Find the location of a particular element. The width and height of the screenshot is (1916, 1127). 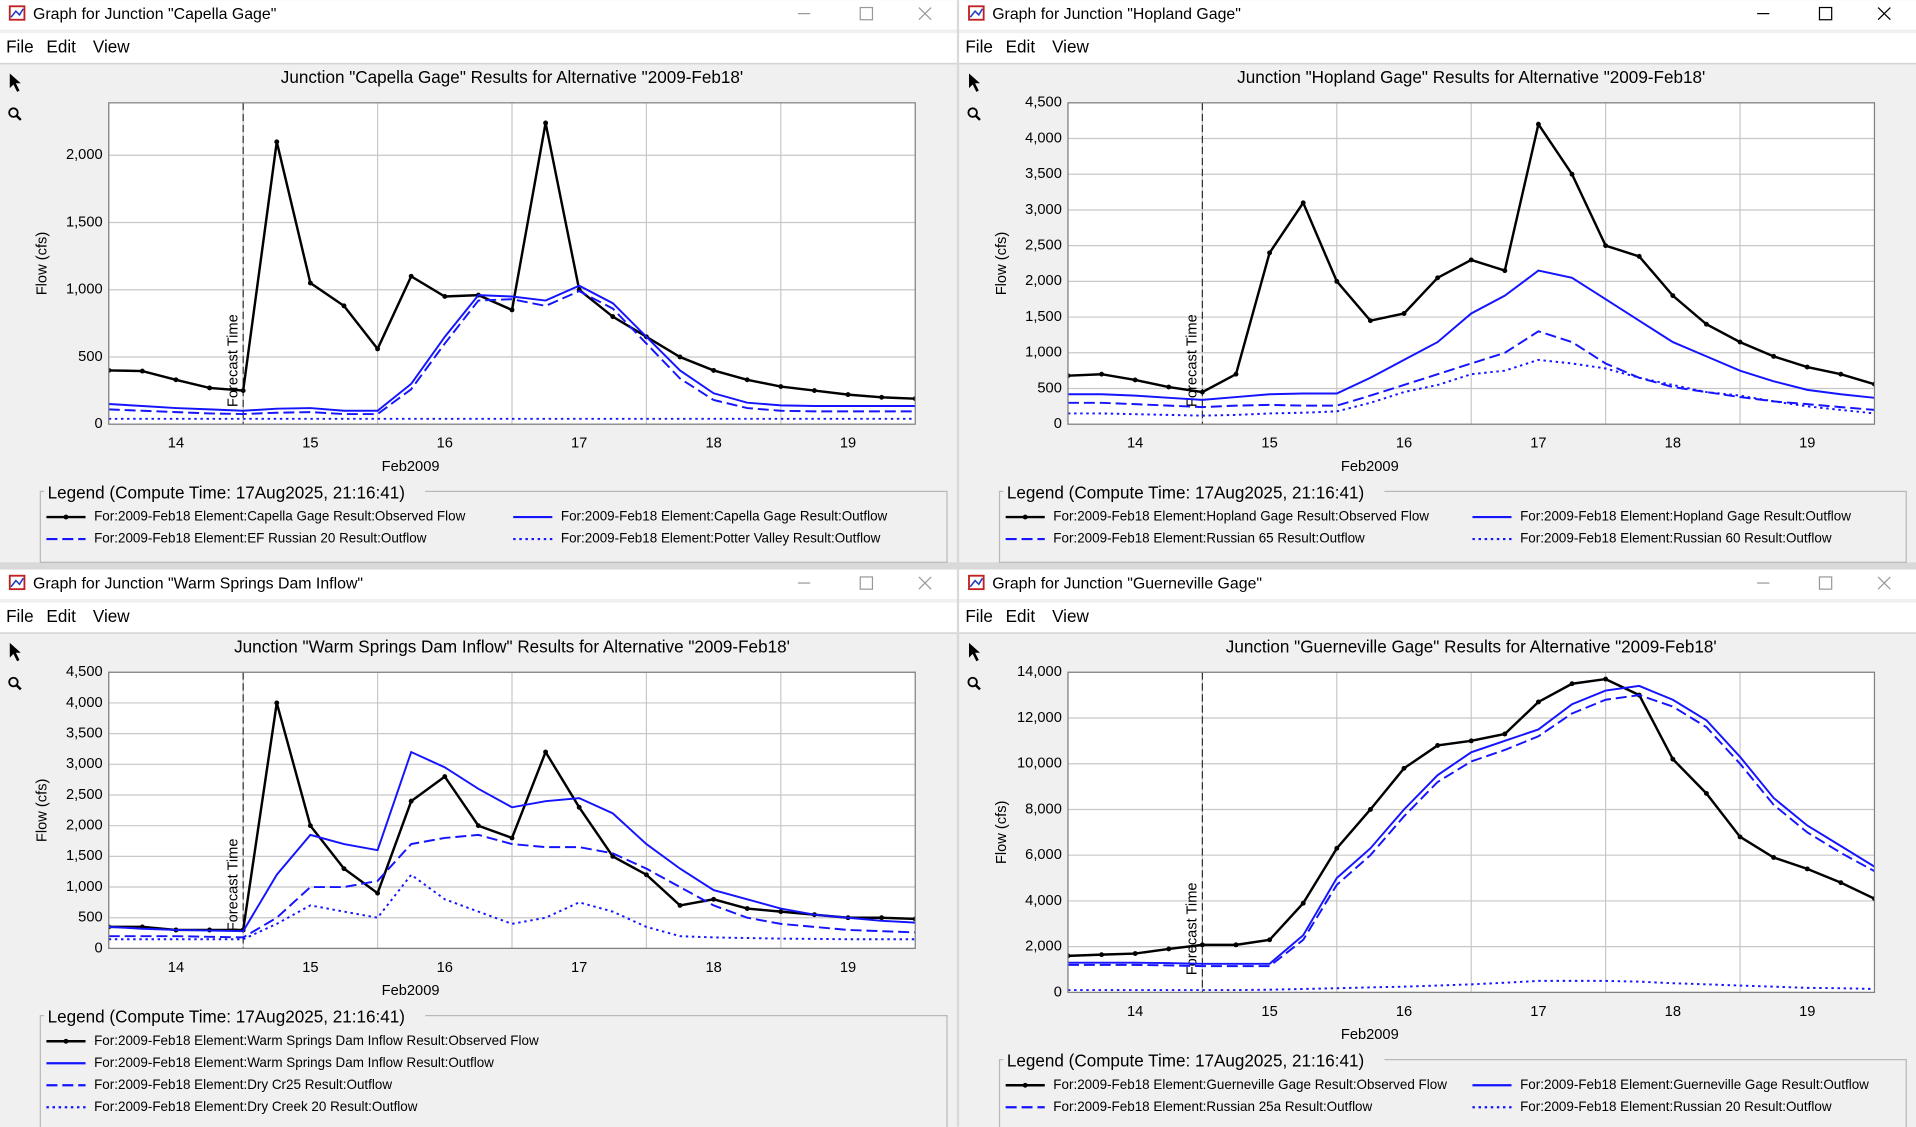

x-tick-label: 16 is located at coordinates (445, 968).